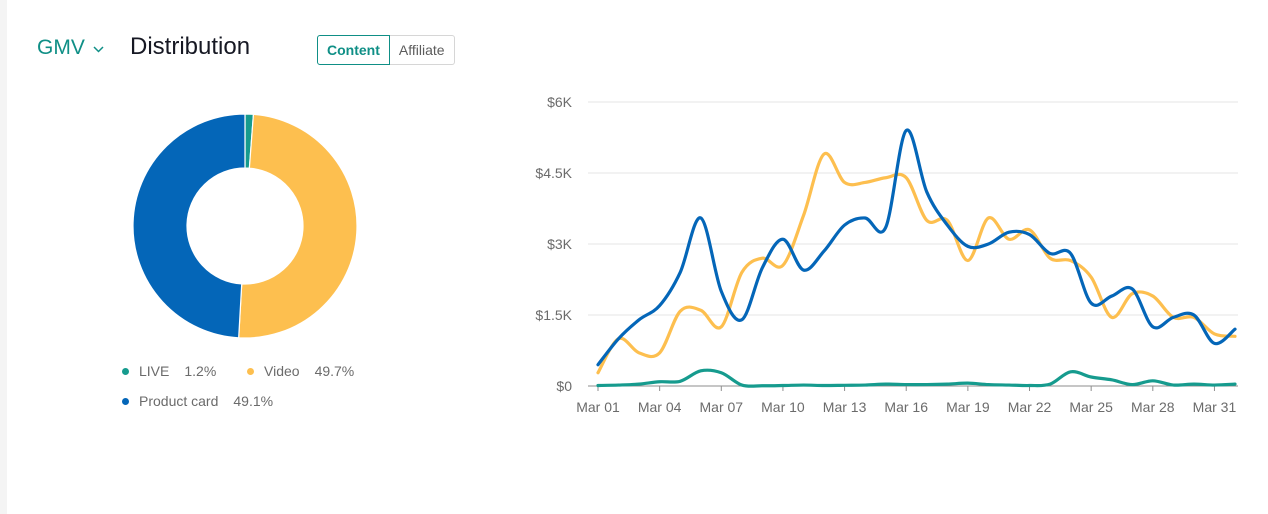 The image size is (1268, 514). Describe the element at coordinates (253, 401) in the screenshot. I see `legend-value: 49.1%` at that location.